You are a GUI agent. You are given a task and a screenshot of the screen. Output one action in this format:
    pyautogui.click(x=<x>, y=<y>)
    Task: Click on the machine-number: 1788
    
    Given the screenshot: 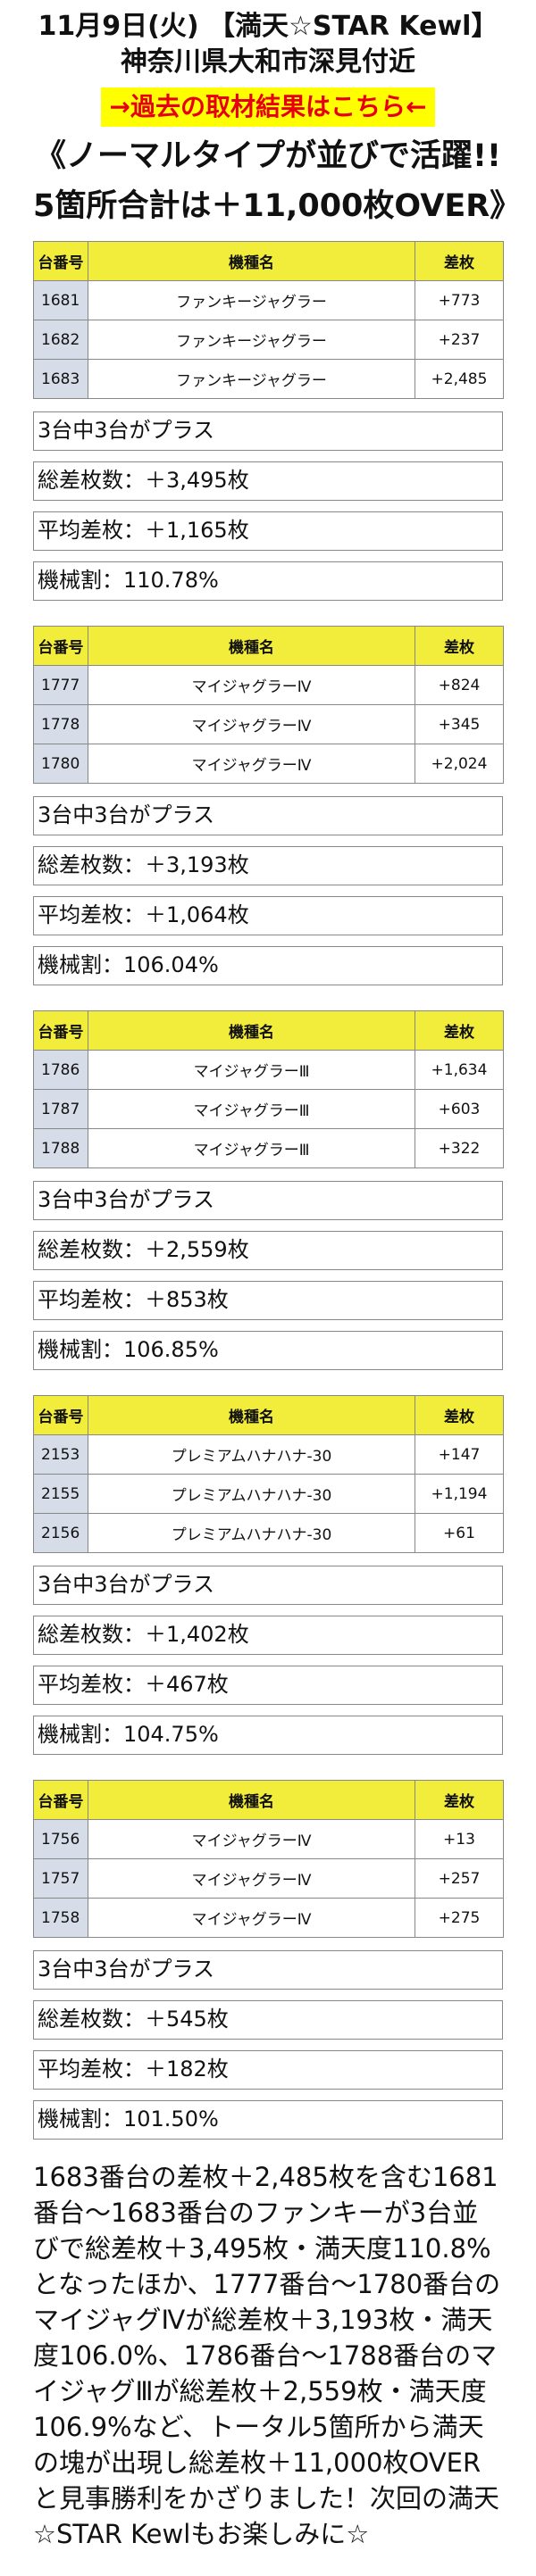 What is the action you would take?
    pyautogui.click(x=60, y=1148)
    